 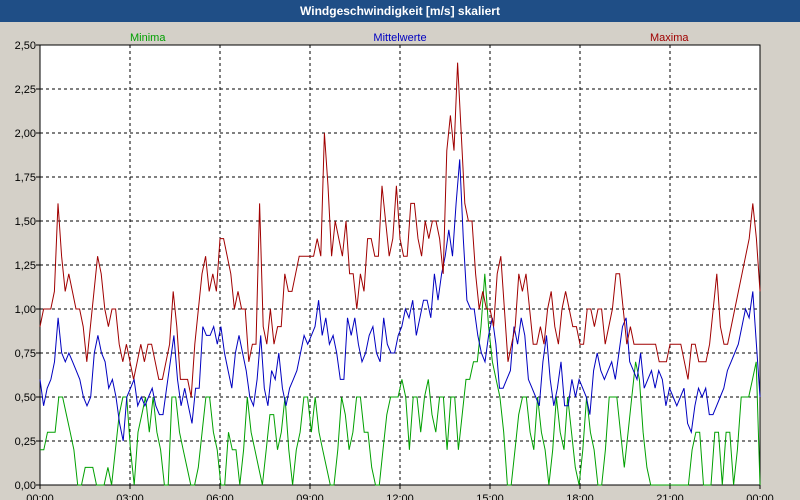 I want to click on legend-label-maxima: Maxima, so click(x=669, y=38).